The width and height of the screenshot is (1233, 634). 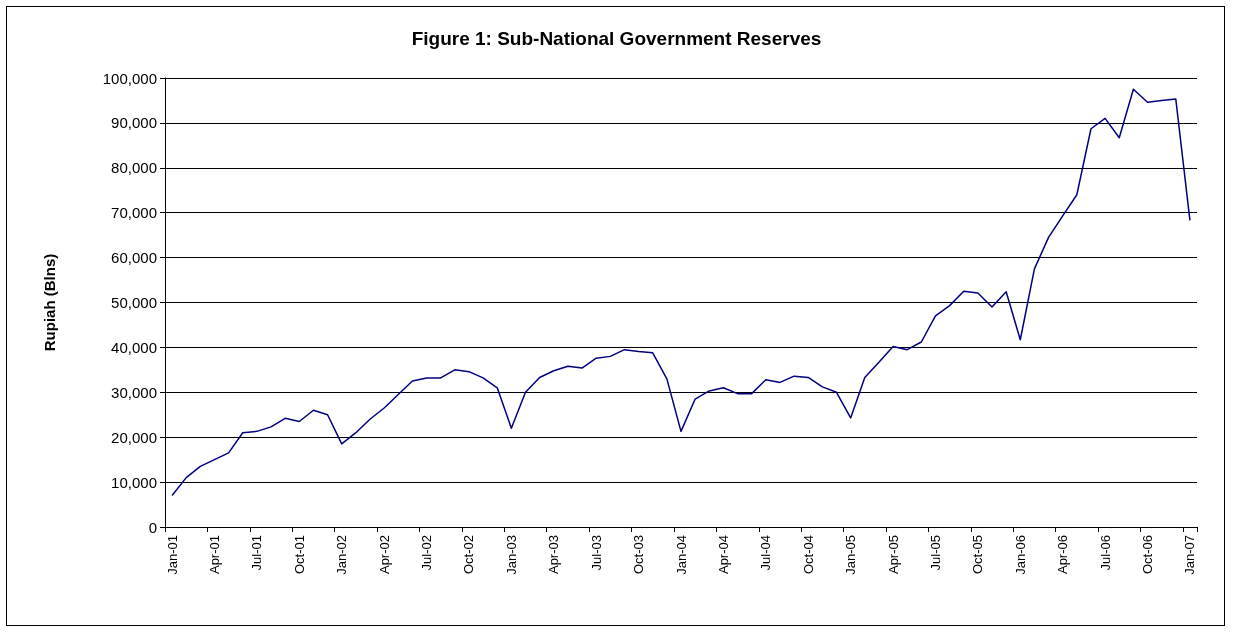 What do you see at coordinates (469, 555) in the screenshot?
I see `x-tick-label: Oct-02` at bounding box center [469, 555].